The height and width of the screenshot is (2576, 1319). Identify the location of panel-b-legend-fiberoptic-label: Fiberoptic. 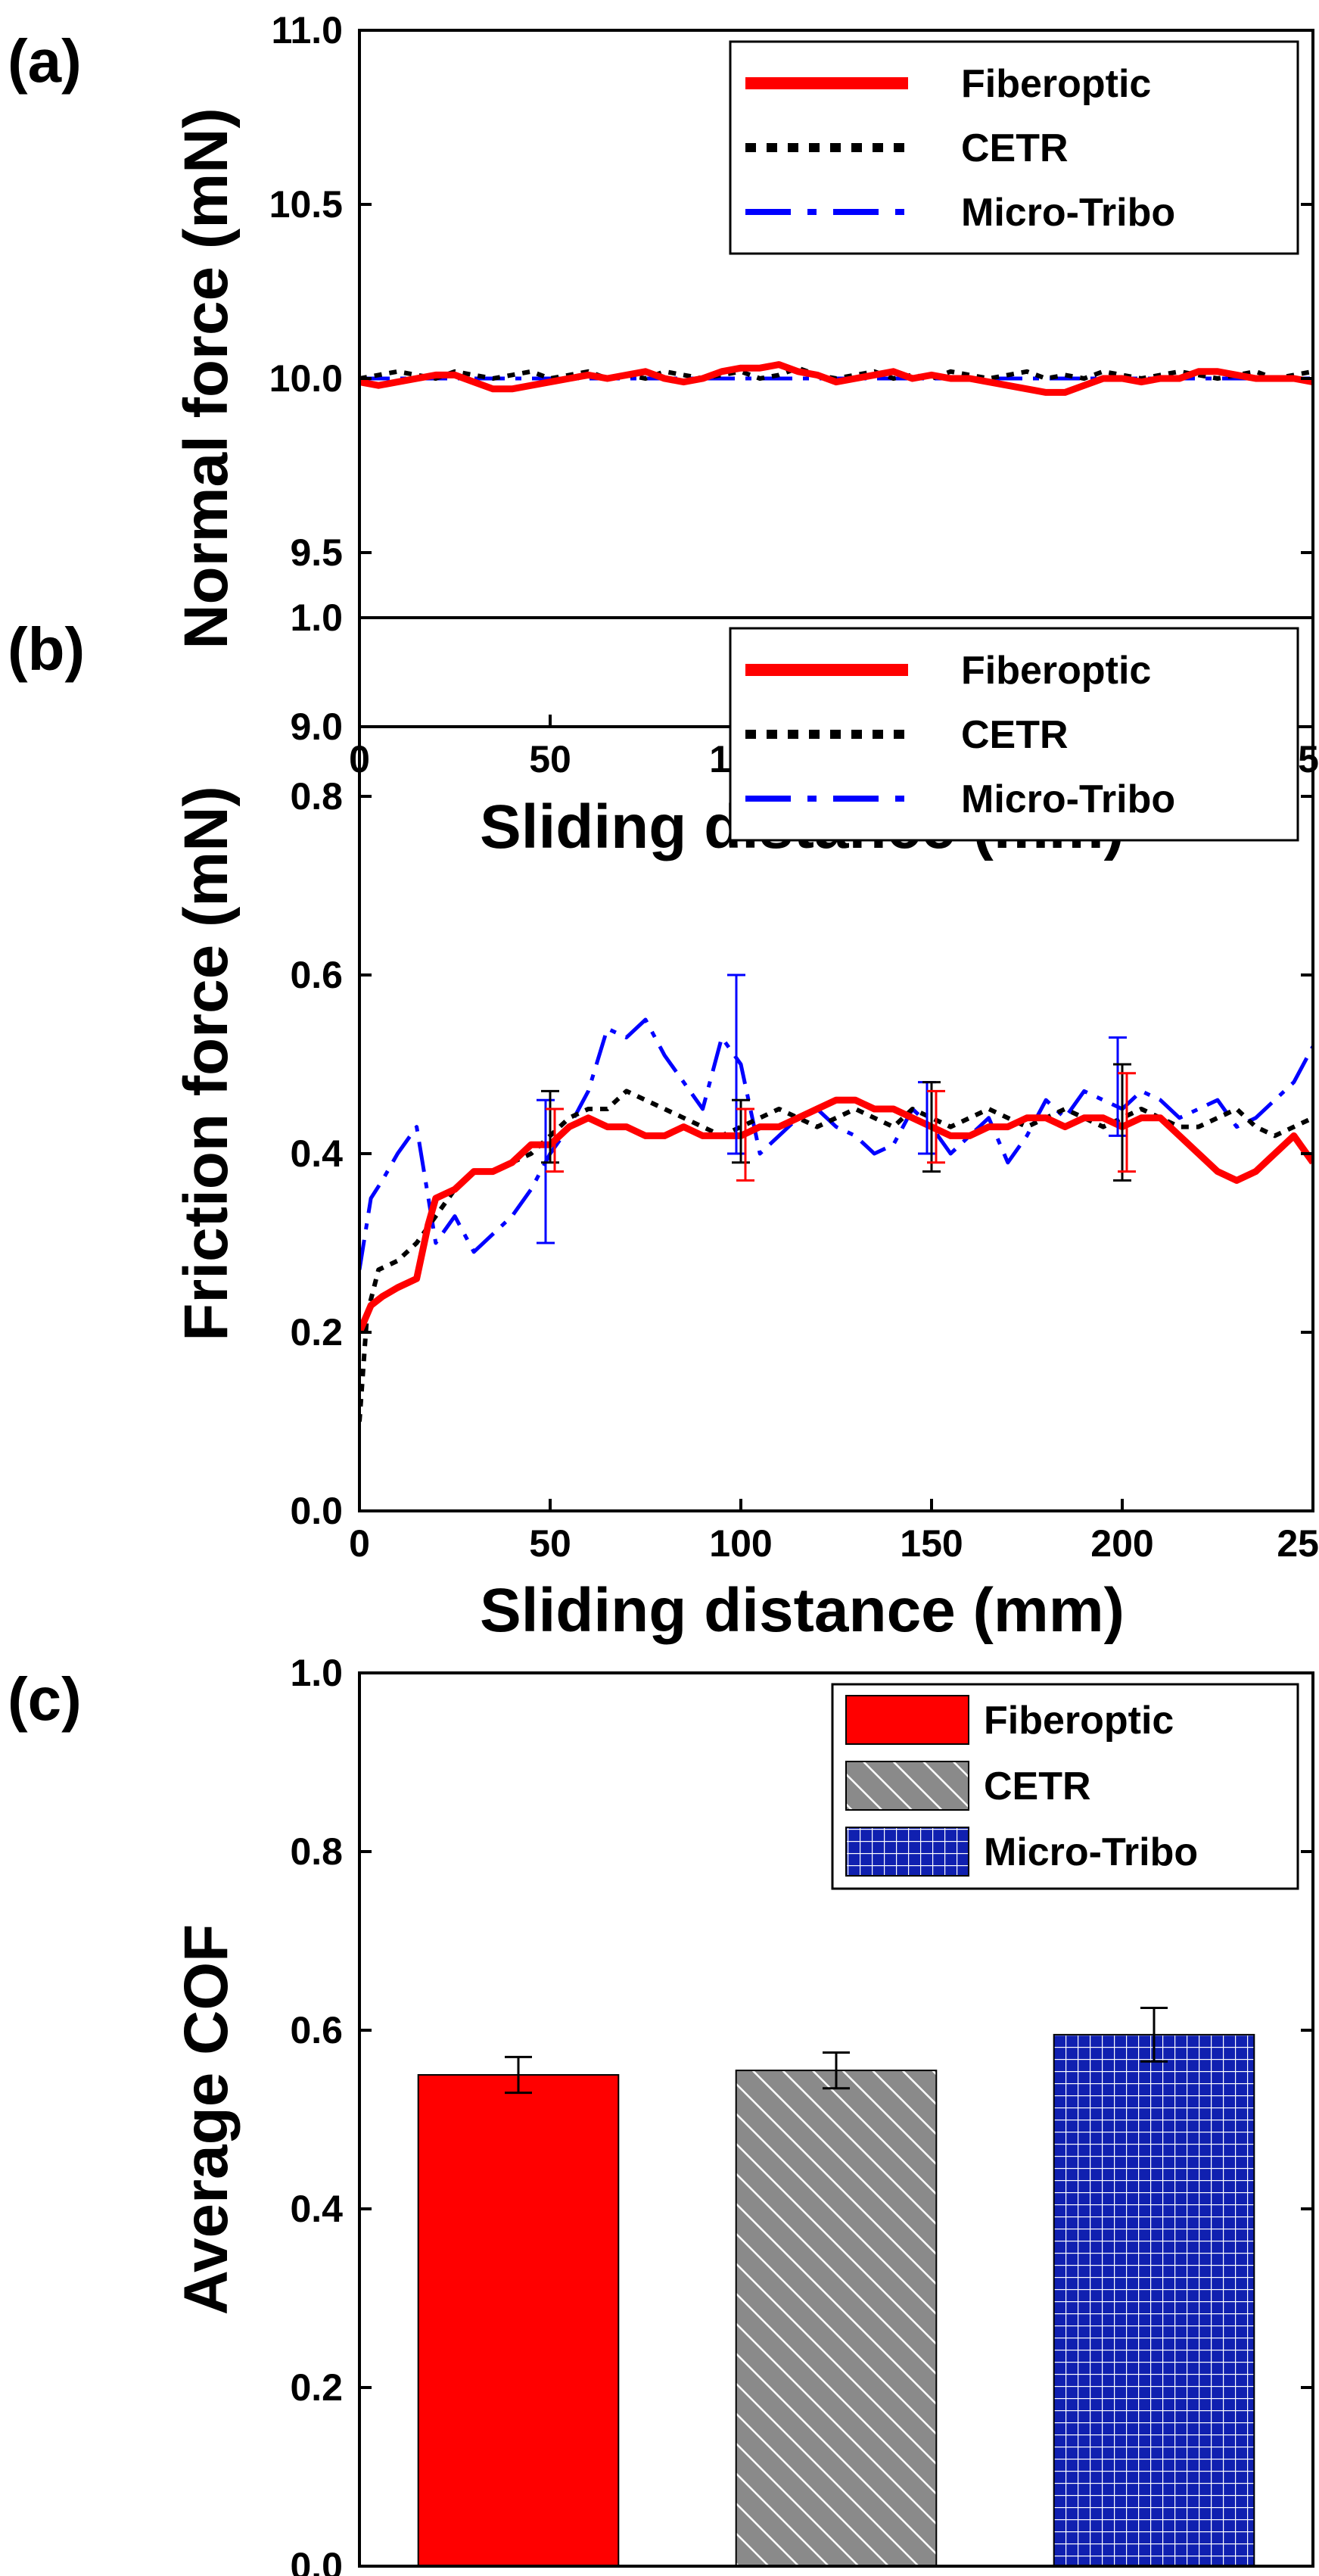
(1056, 671).